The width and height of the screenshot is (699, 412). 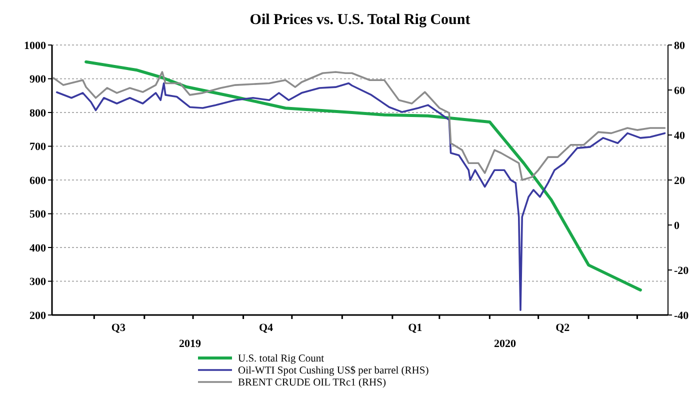 What do you see at coordinates (38, 316) in the screenshot?
I see `y-tick-label: 200` at bounding box center [38, 316].